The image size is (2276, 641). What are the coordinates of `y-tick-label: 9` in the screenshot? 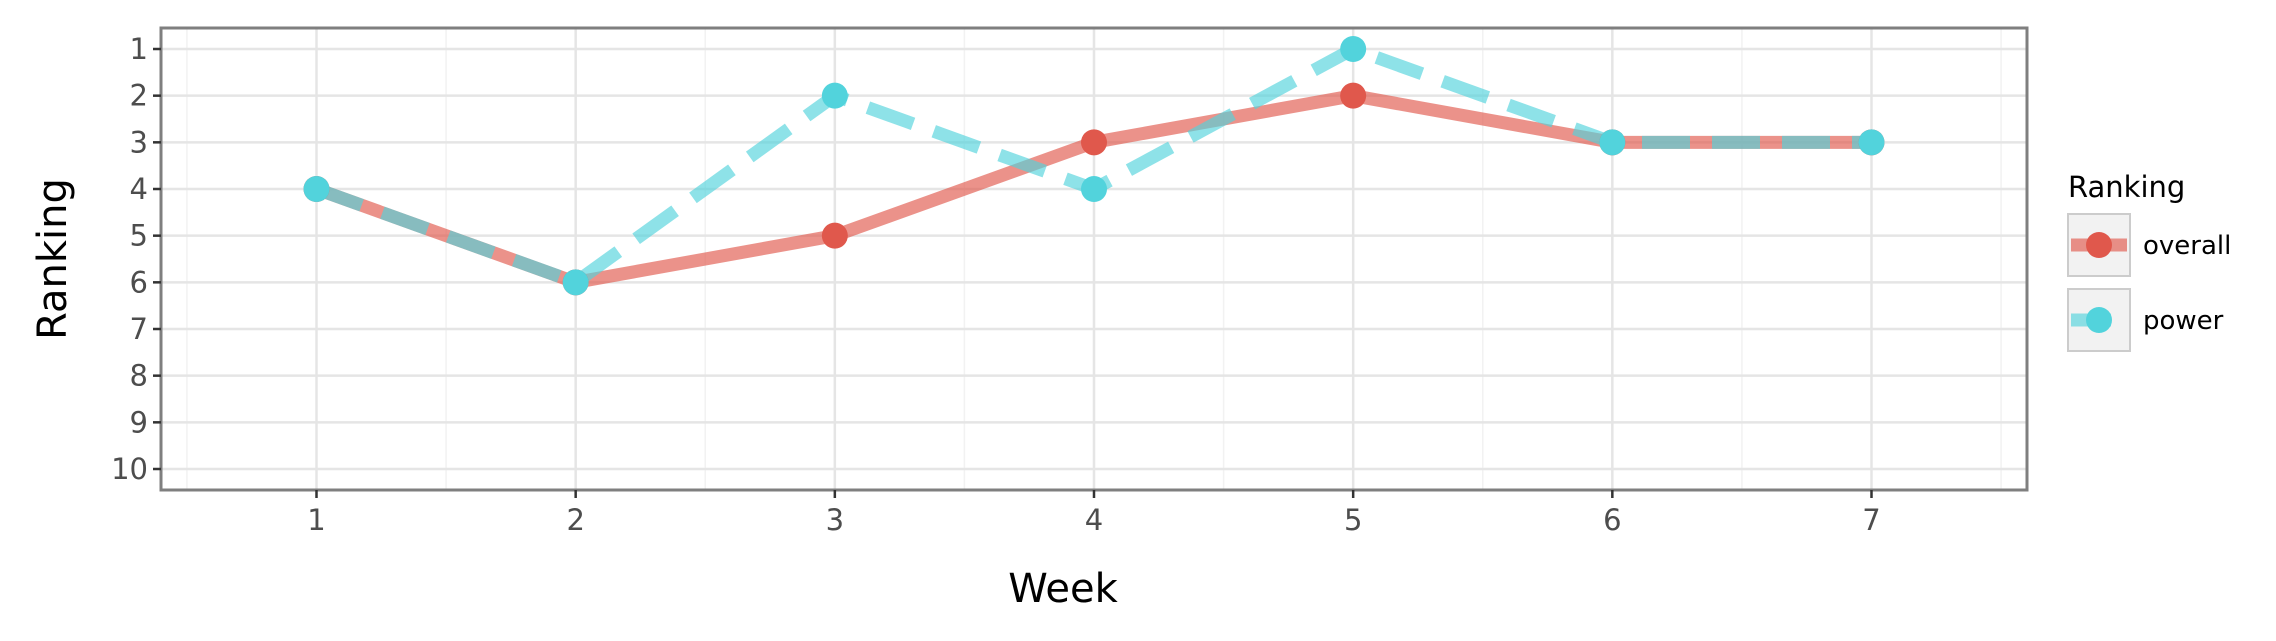 It's located at (139, 422).